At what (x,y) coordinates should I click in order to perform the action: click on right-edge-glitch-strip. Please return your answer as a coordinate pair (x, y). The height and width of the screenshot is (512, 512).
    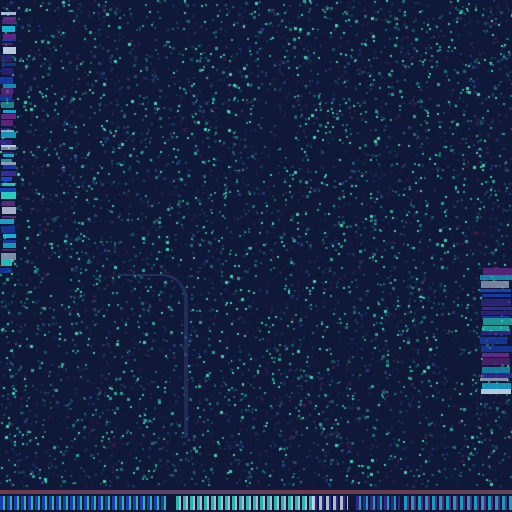
    Looking at the image, I should click on (496, 331).